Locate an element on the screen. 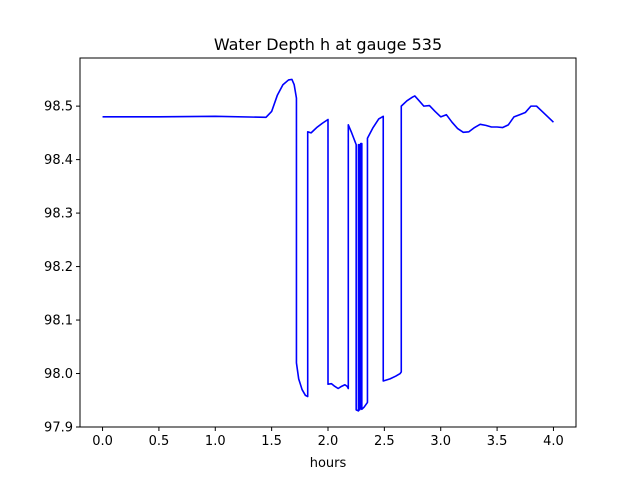  x-tick-label: 4.0 is located at coordinates (553, 441).